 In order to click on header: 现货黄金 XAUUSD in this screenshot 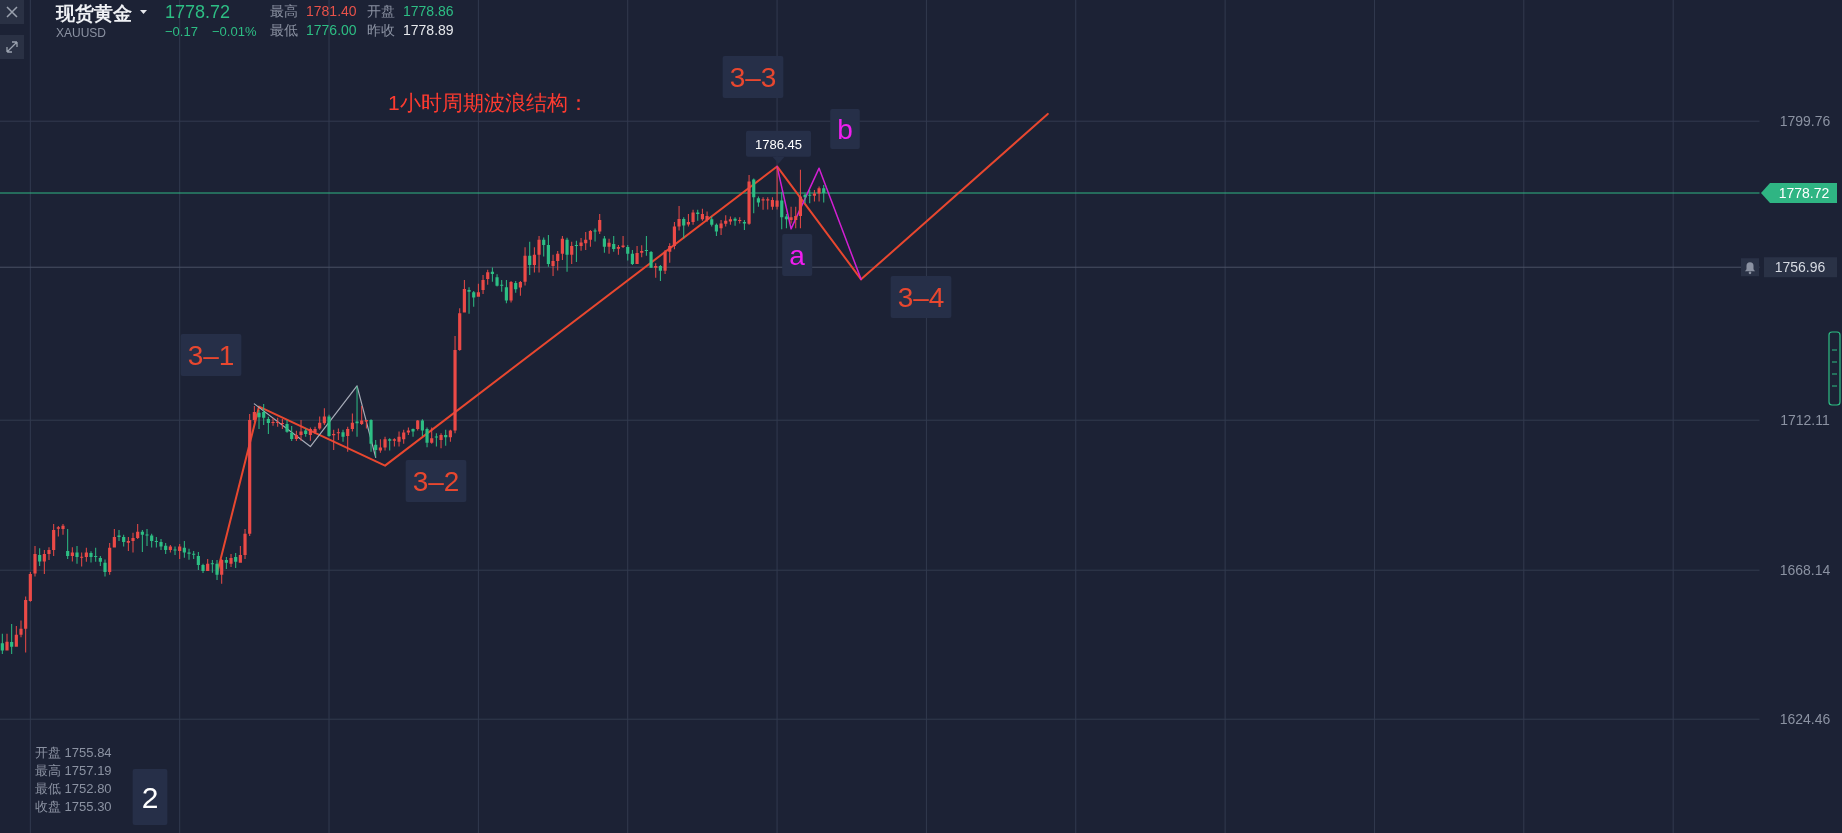, I will do `click(94, 21)`.